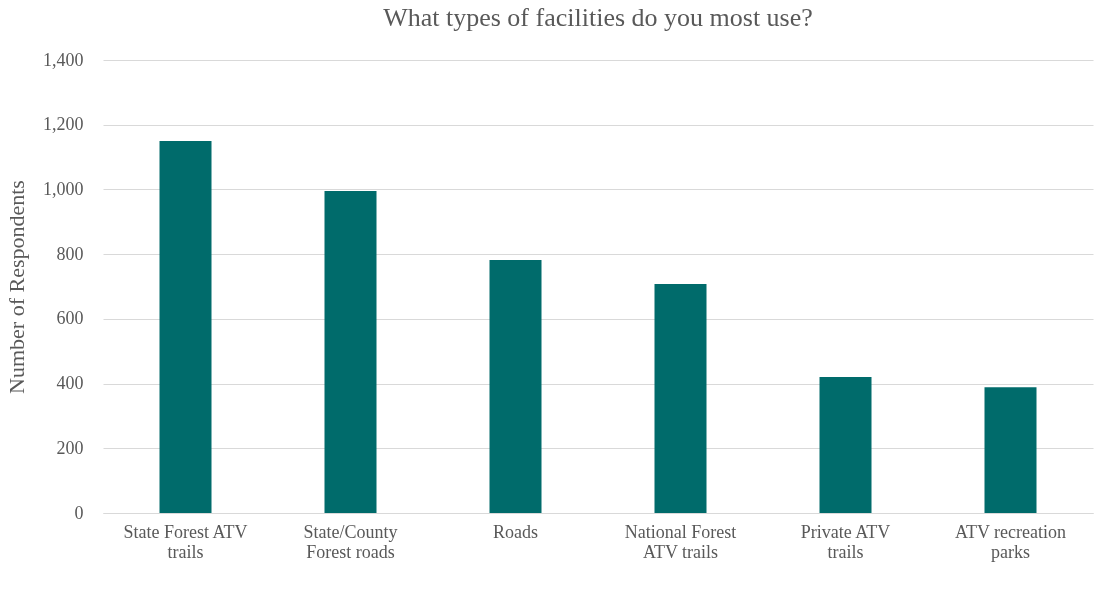  I want to click on y-tick-label: 1,200, so click(63, 124).